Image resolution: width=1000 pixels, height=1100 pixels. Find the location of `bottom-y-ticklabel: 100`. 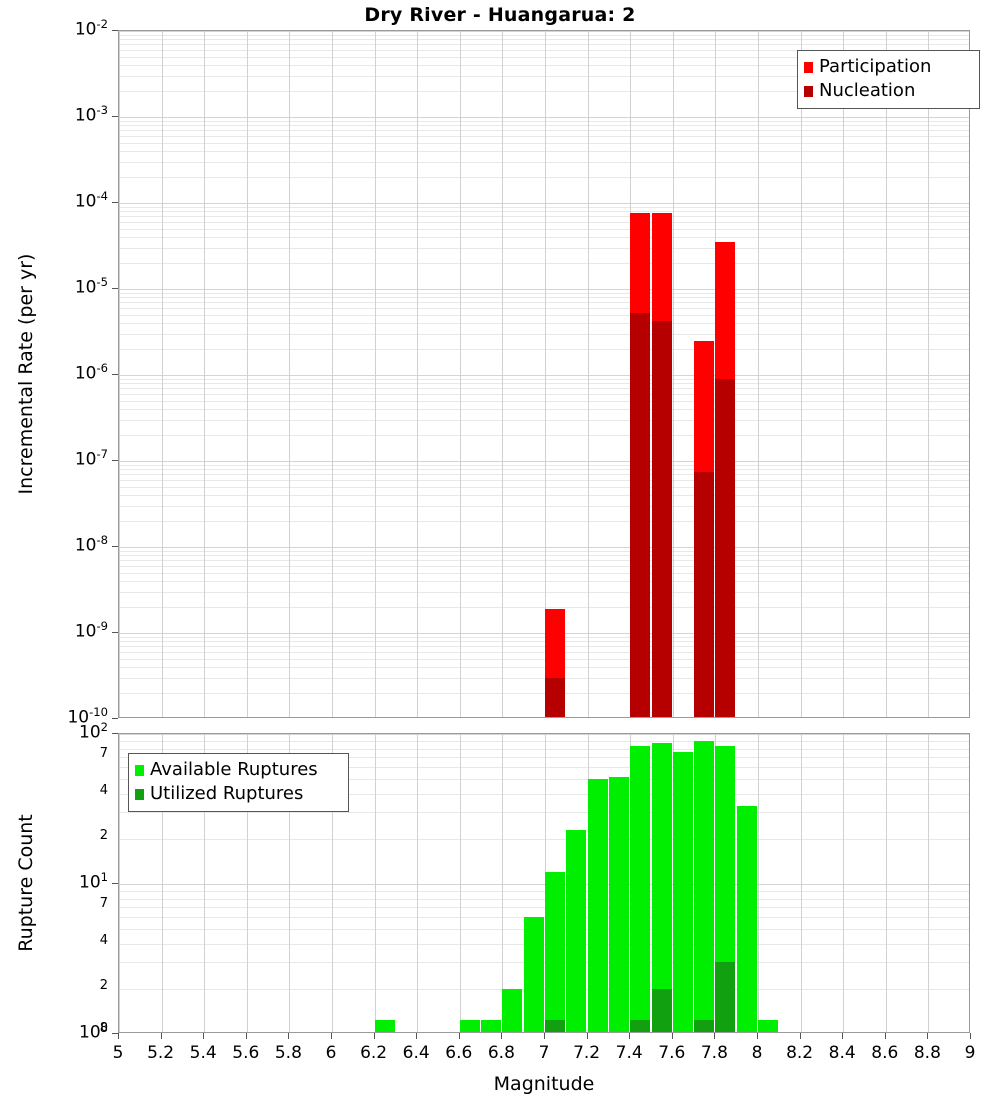

bottom-y-ticklabel: 100 is located at coordinates (93, 1031).